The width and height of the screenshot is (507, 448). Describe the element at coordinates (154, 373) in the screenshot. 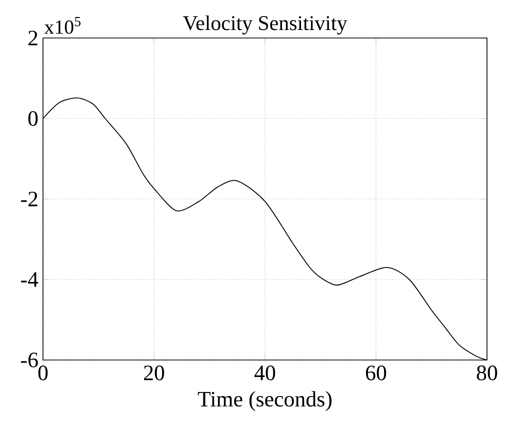

I see `x-tick-label: 20` at that location.